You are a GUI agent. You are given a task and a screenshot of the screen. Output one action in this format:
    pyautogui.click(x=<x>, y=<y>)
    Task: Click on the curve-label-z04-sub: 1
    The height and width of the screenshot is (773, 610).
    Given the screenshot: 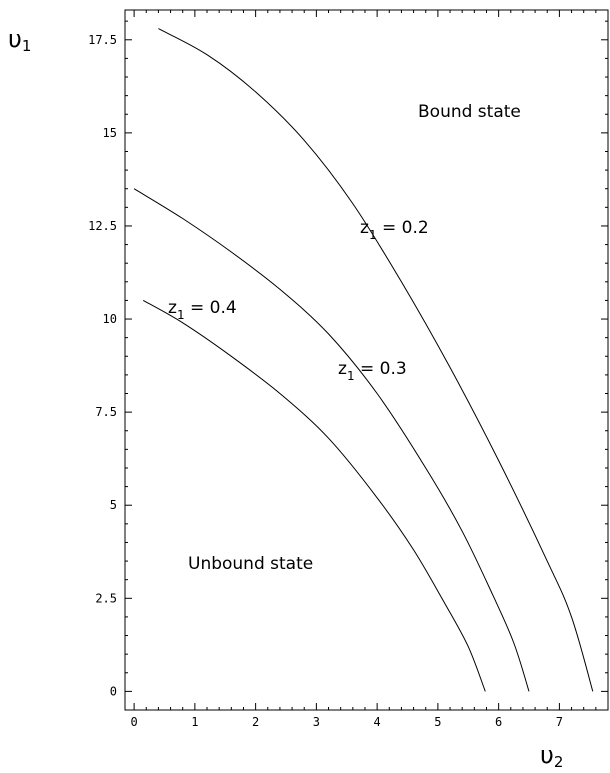 What is the action you would take?
    pyautogui.click(x=181, y=315)
    